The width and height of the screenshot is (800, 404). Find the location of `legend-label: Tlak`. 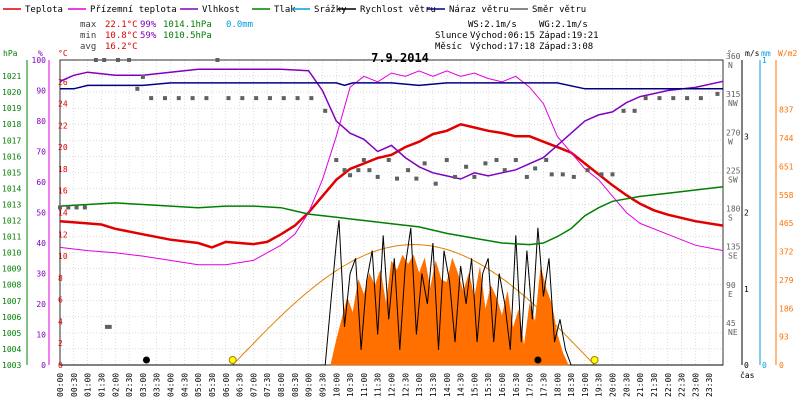

legend-label: Tlak is located at coordinates (285, 10).